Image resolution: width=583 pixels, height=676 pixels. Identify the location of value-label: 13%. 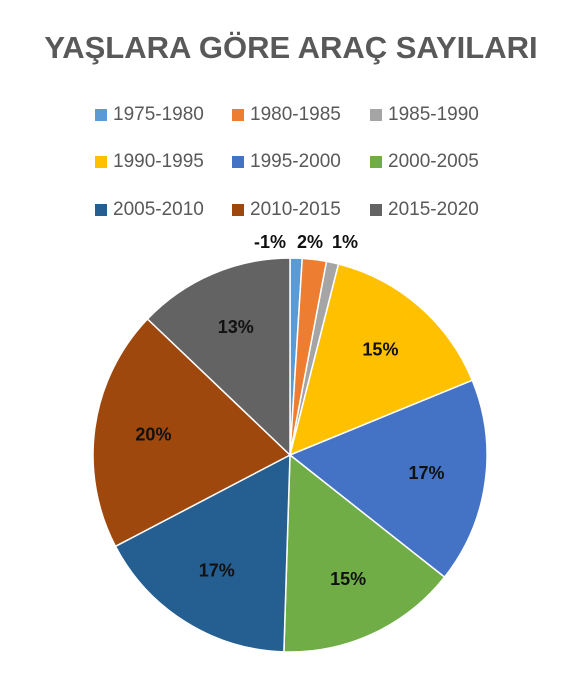
(236, 327).